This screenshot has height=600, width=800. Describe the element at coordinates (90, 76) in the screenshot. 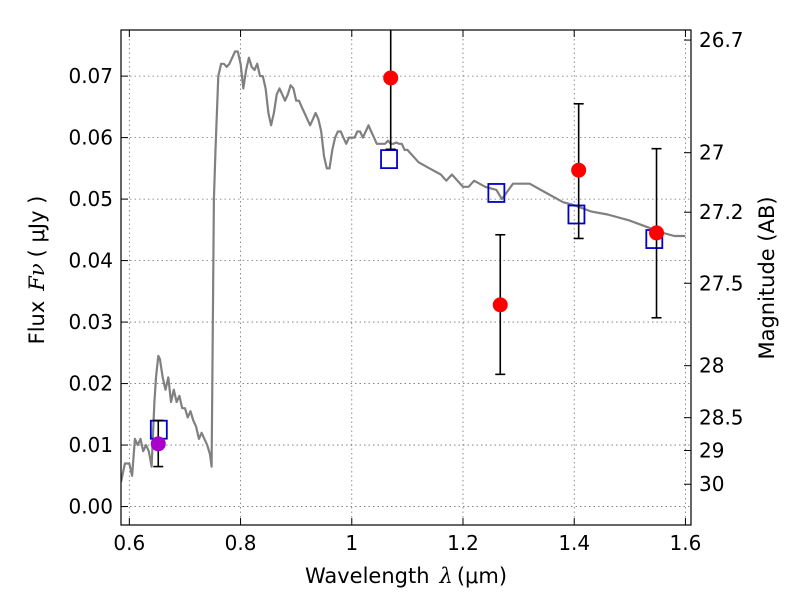

I see `y-tick-label-7: 0.07` at that location.